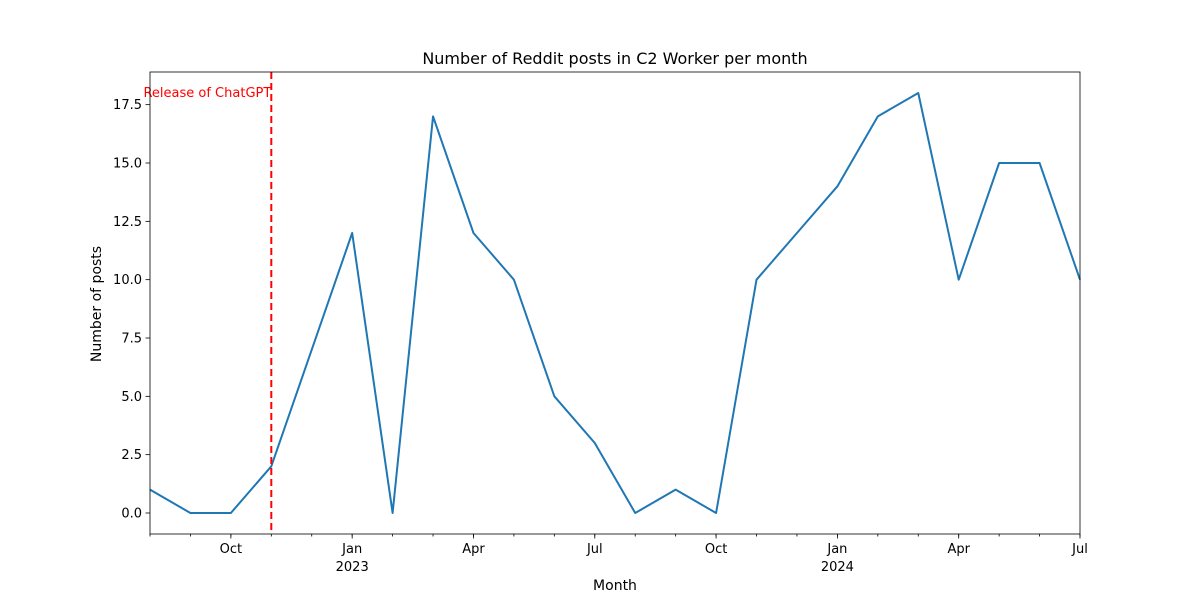 This screenshot has width=1200, height=604. Describe the element at coordinates (615, 586) in the screenshot. I see `x-axis-label: Month` at that location.